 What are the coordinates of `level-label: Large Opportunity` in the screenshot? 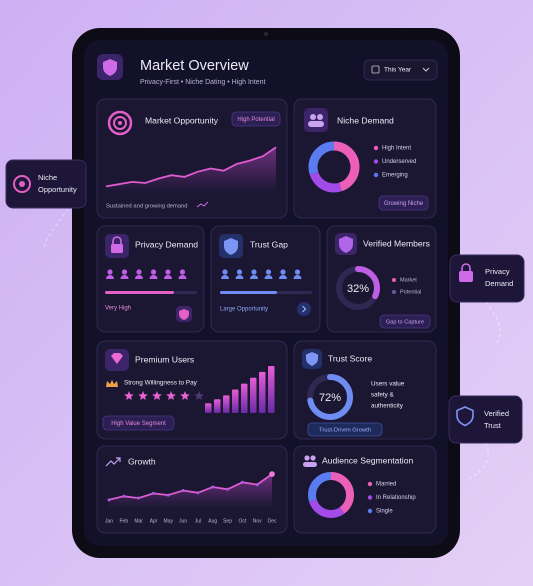 It's located at (244, 310).